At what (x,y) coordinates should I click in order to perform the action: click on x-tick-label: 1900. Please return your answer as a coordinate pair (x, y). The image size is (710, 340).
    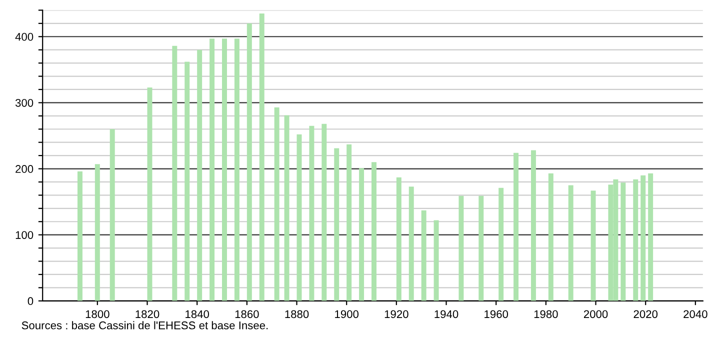
    Looking at the image, I should click on (347, 314).